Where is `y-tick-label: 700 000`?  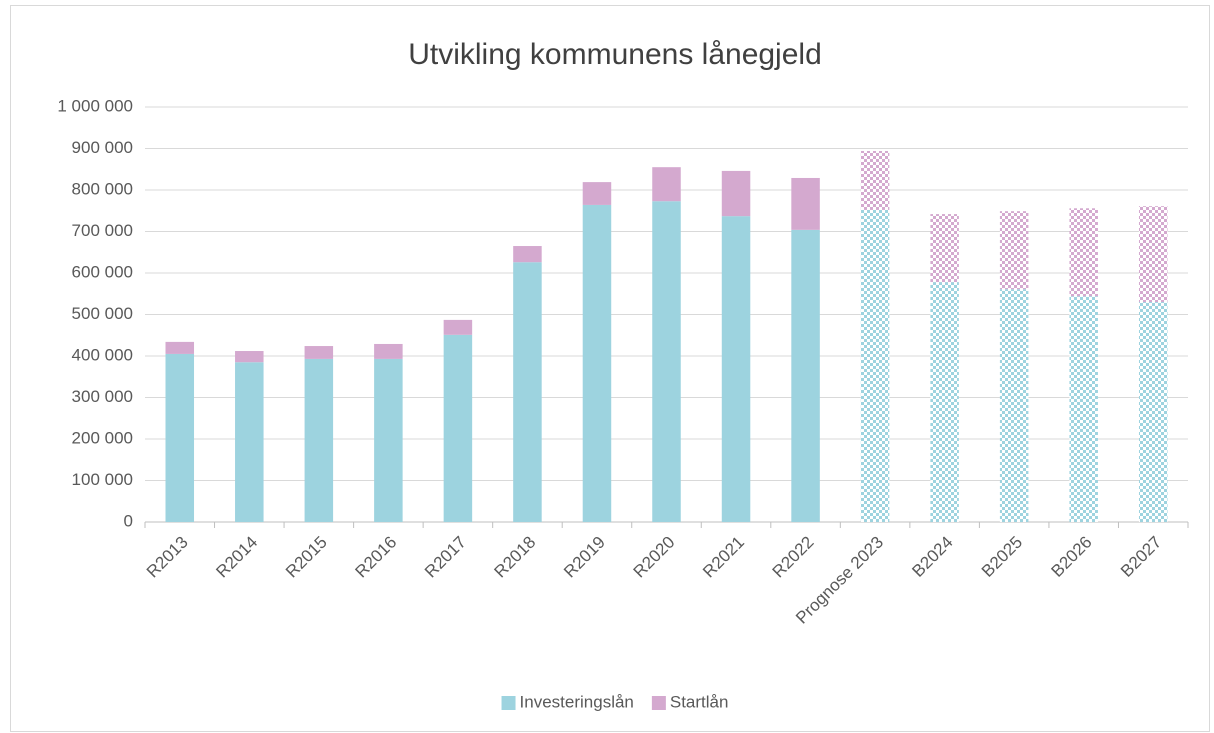 y-tick-label: 700 000 is located at coordinates (102, 230).